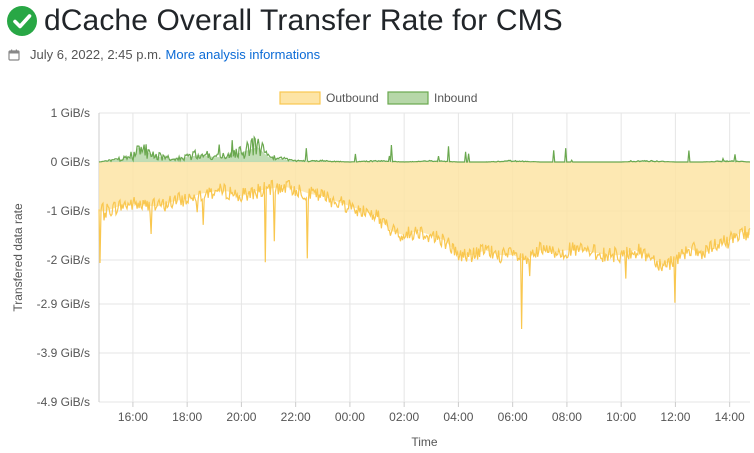 The height and width of the screenshot is (453, 754). What do you see at coordinates (300, 98) in the screenshot?
I see `legend-swatch-outbound` at bounding box center [300, 98].